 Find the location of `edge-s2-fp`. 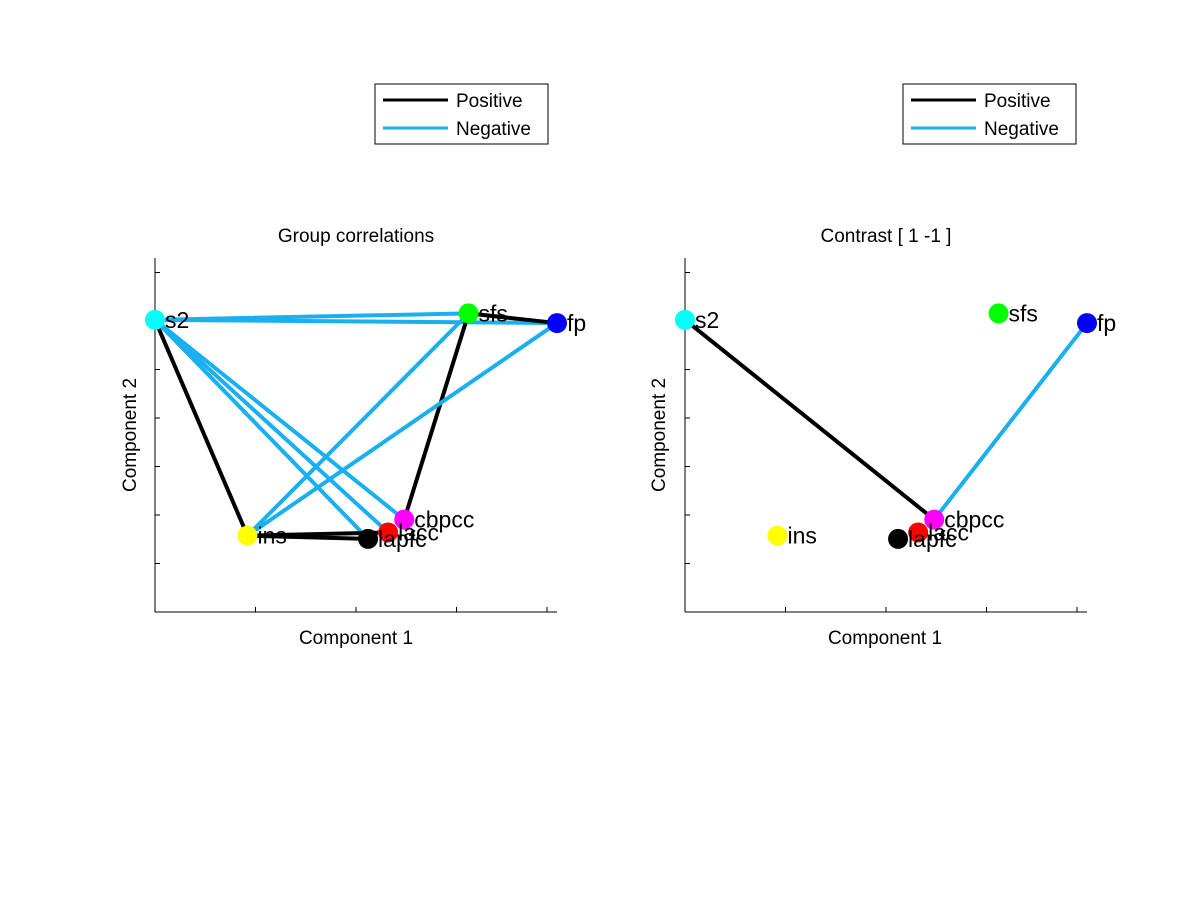

edge-s2-fp is located at coordinates (356, 321).